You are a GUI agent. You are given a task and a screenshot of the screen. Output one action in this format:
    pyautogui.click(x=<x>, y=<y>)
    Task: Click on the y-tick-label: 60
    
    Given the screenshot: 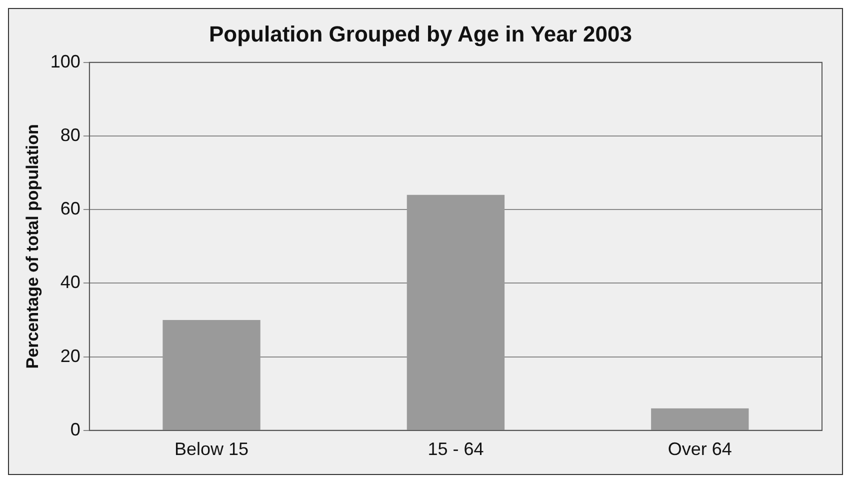 What is the action you would take?
    pyautogui.click(x=70, y=208)
    